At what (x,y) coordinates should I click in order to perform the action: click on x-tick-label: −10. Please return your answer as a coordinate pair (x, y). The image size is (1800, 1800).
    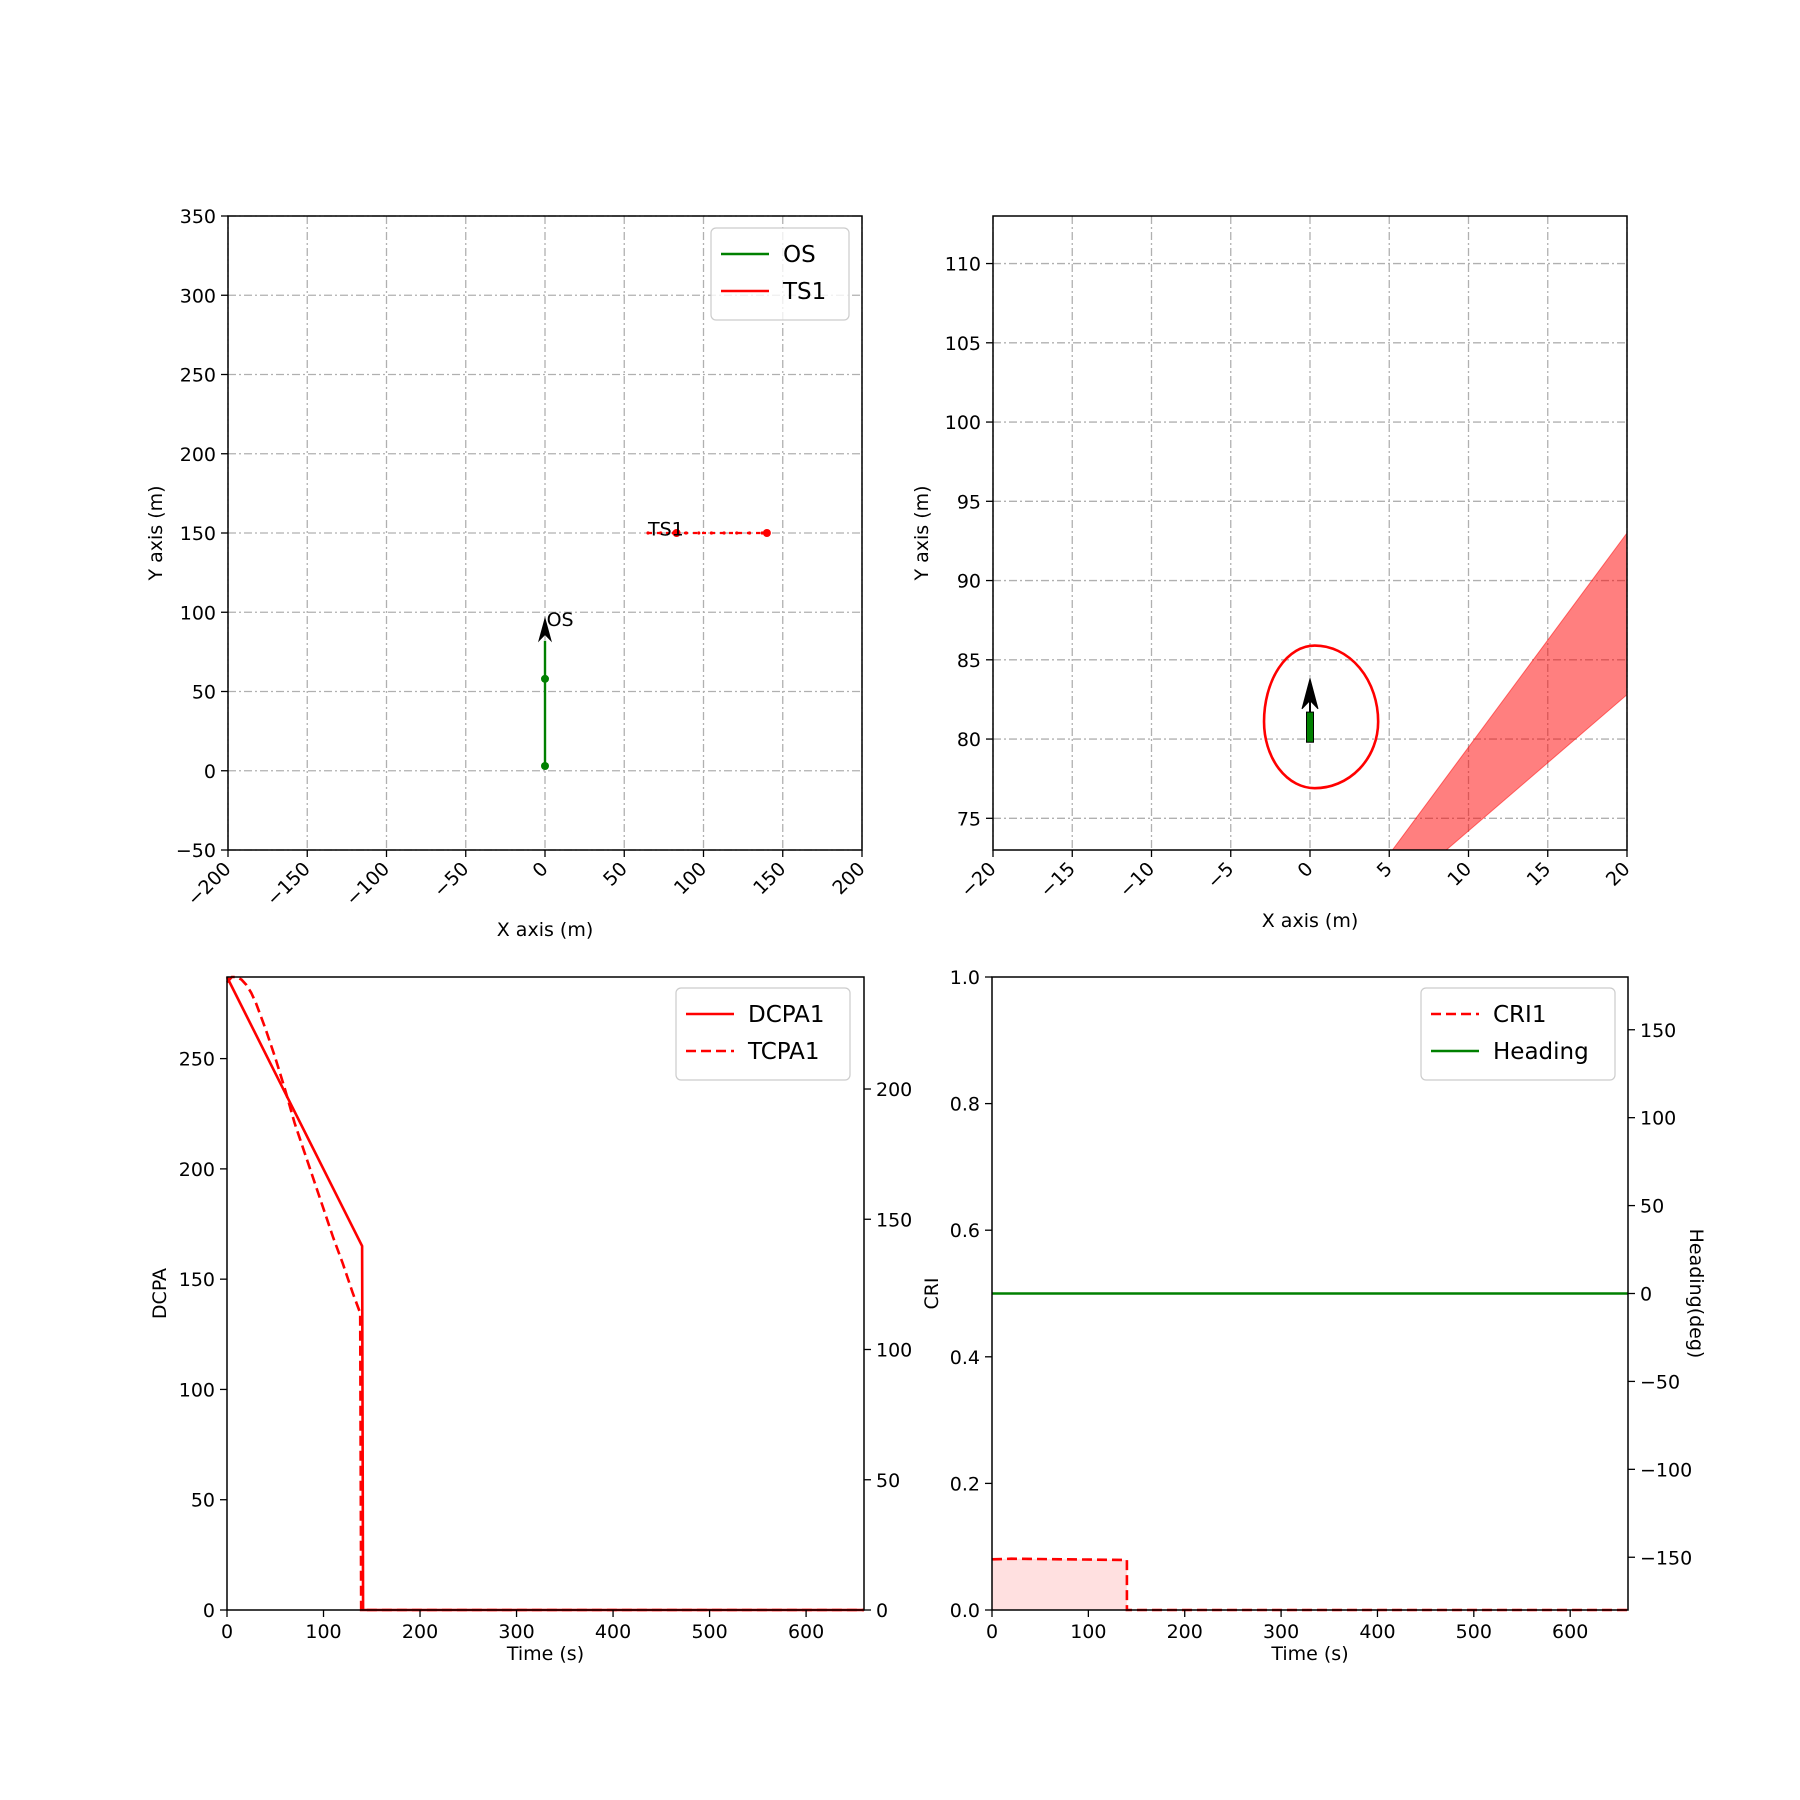
    Looking at the image, I should click on (1137, 880).